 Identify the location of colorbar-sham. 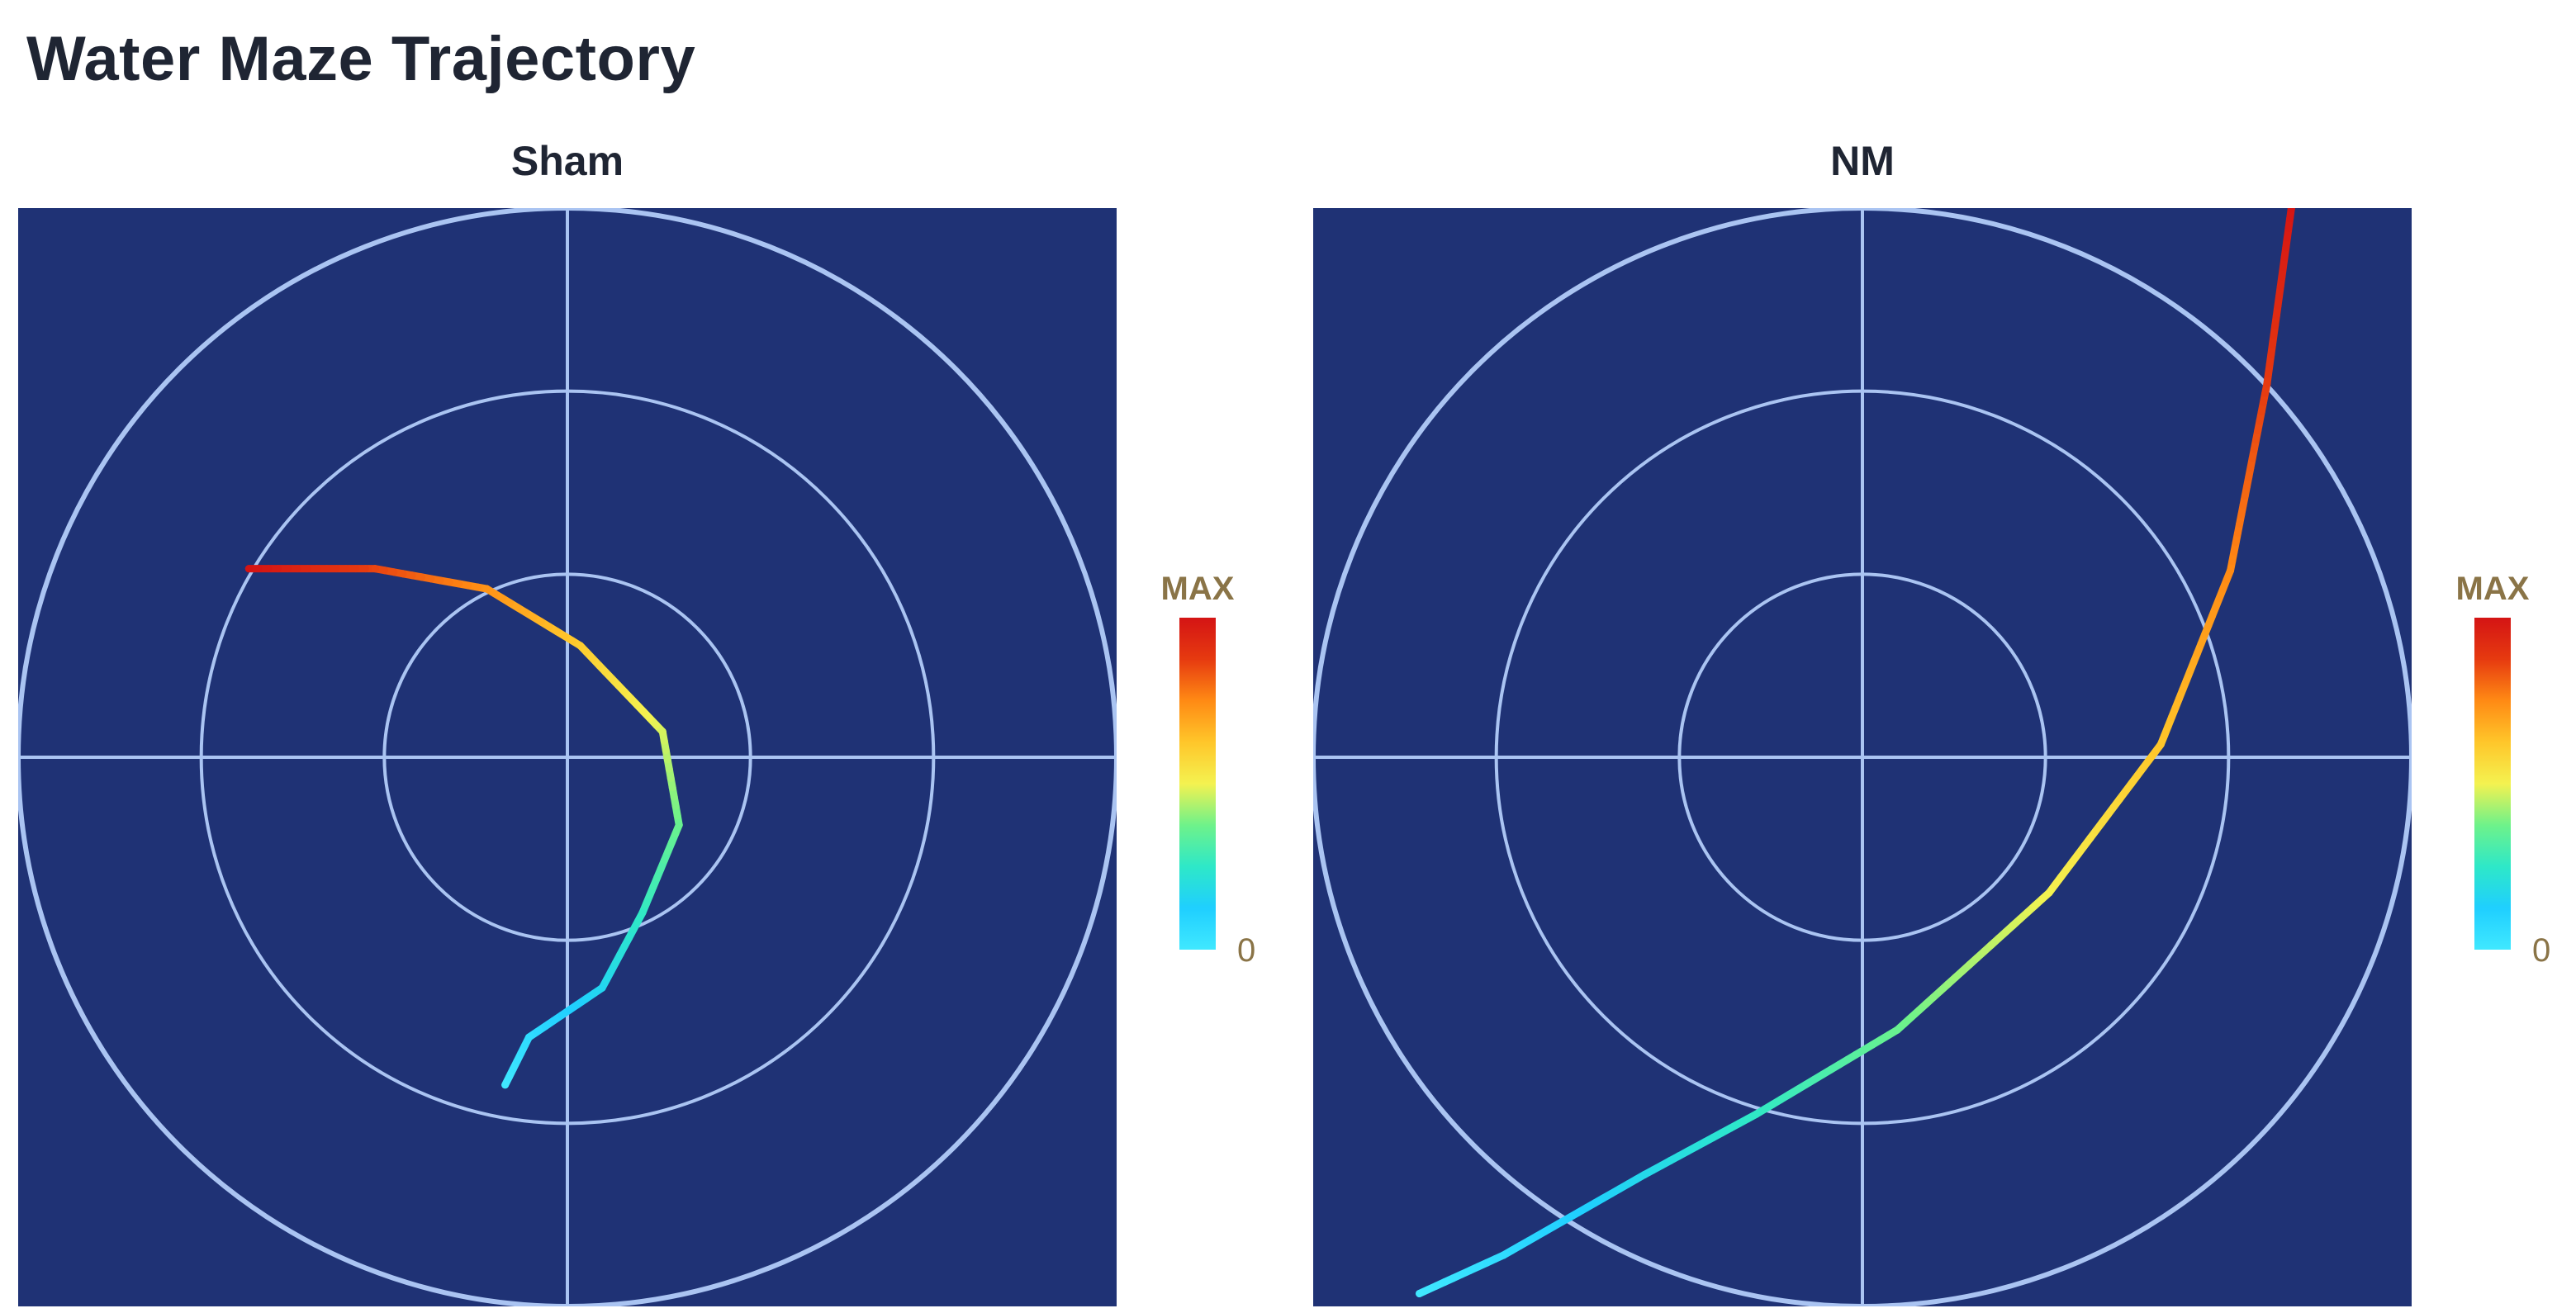
(1197, 784).